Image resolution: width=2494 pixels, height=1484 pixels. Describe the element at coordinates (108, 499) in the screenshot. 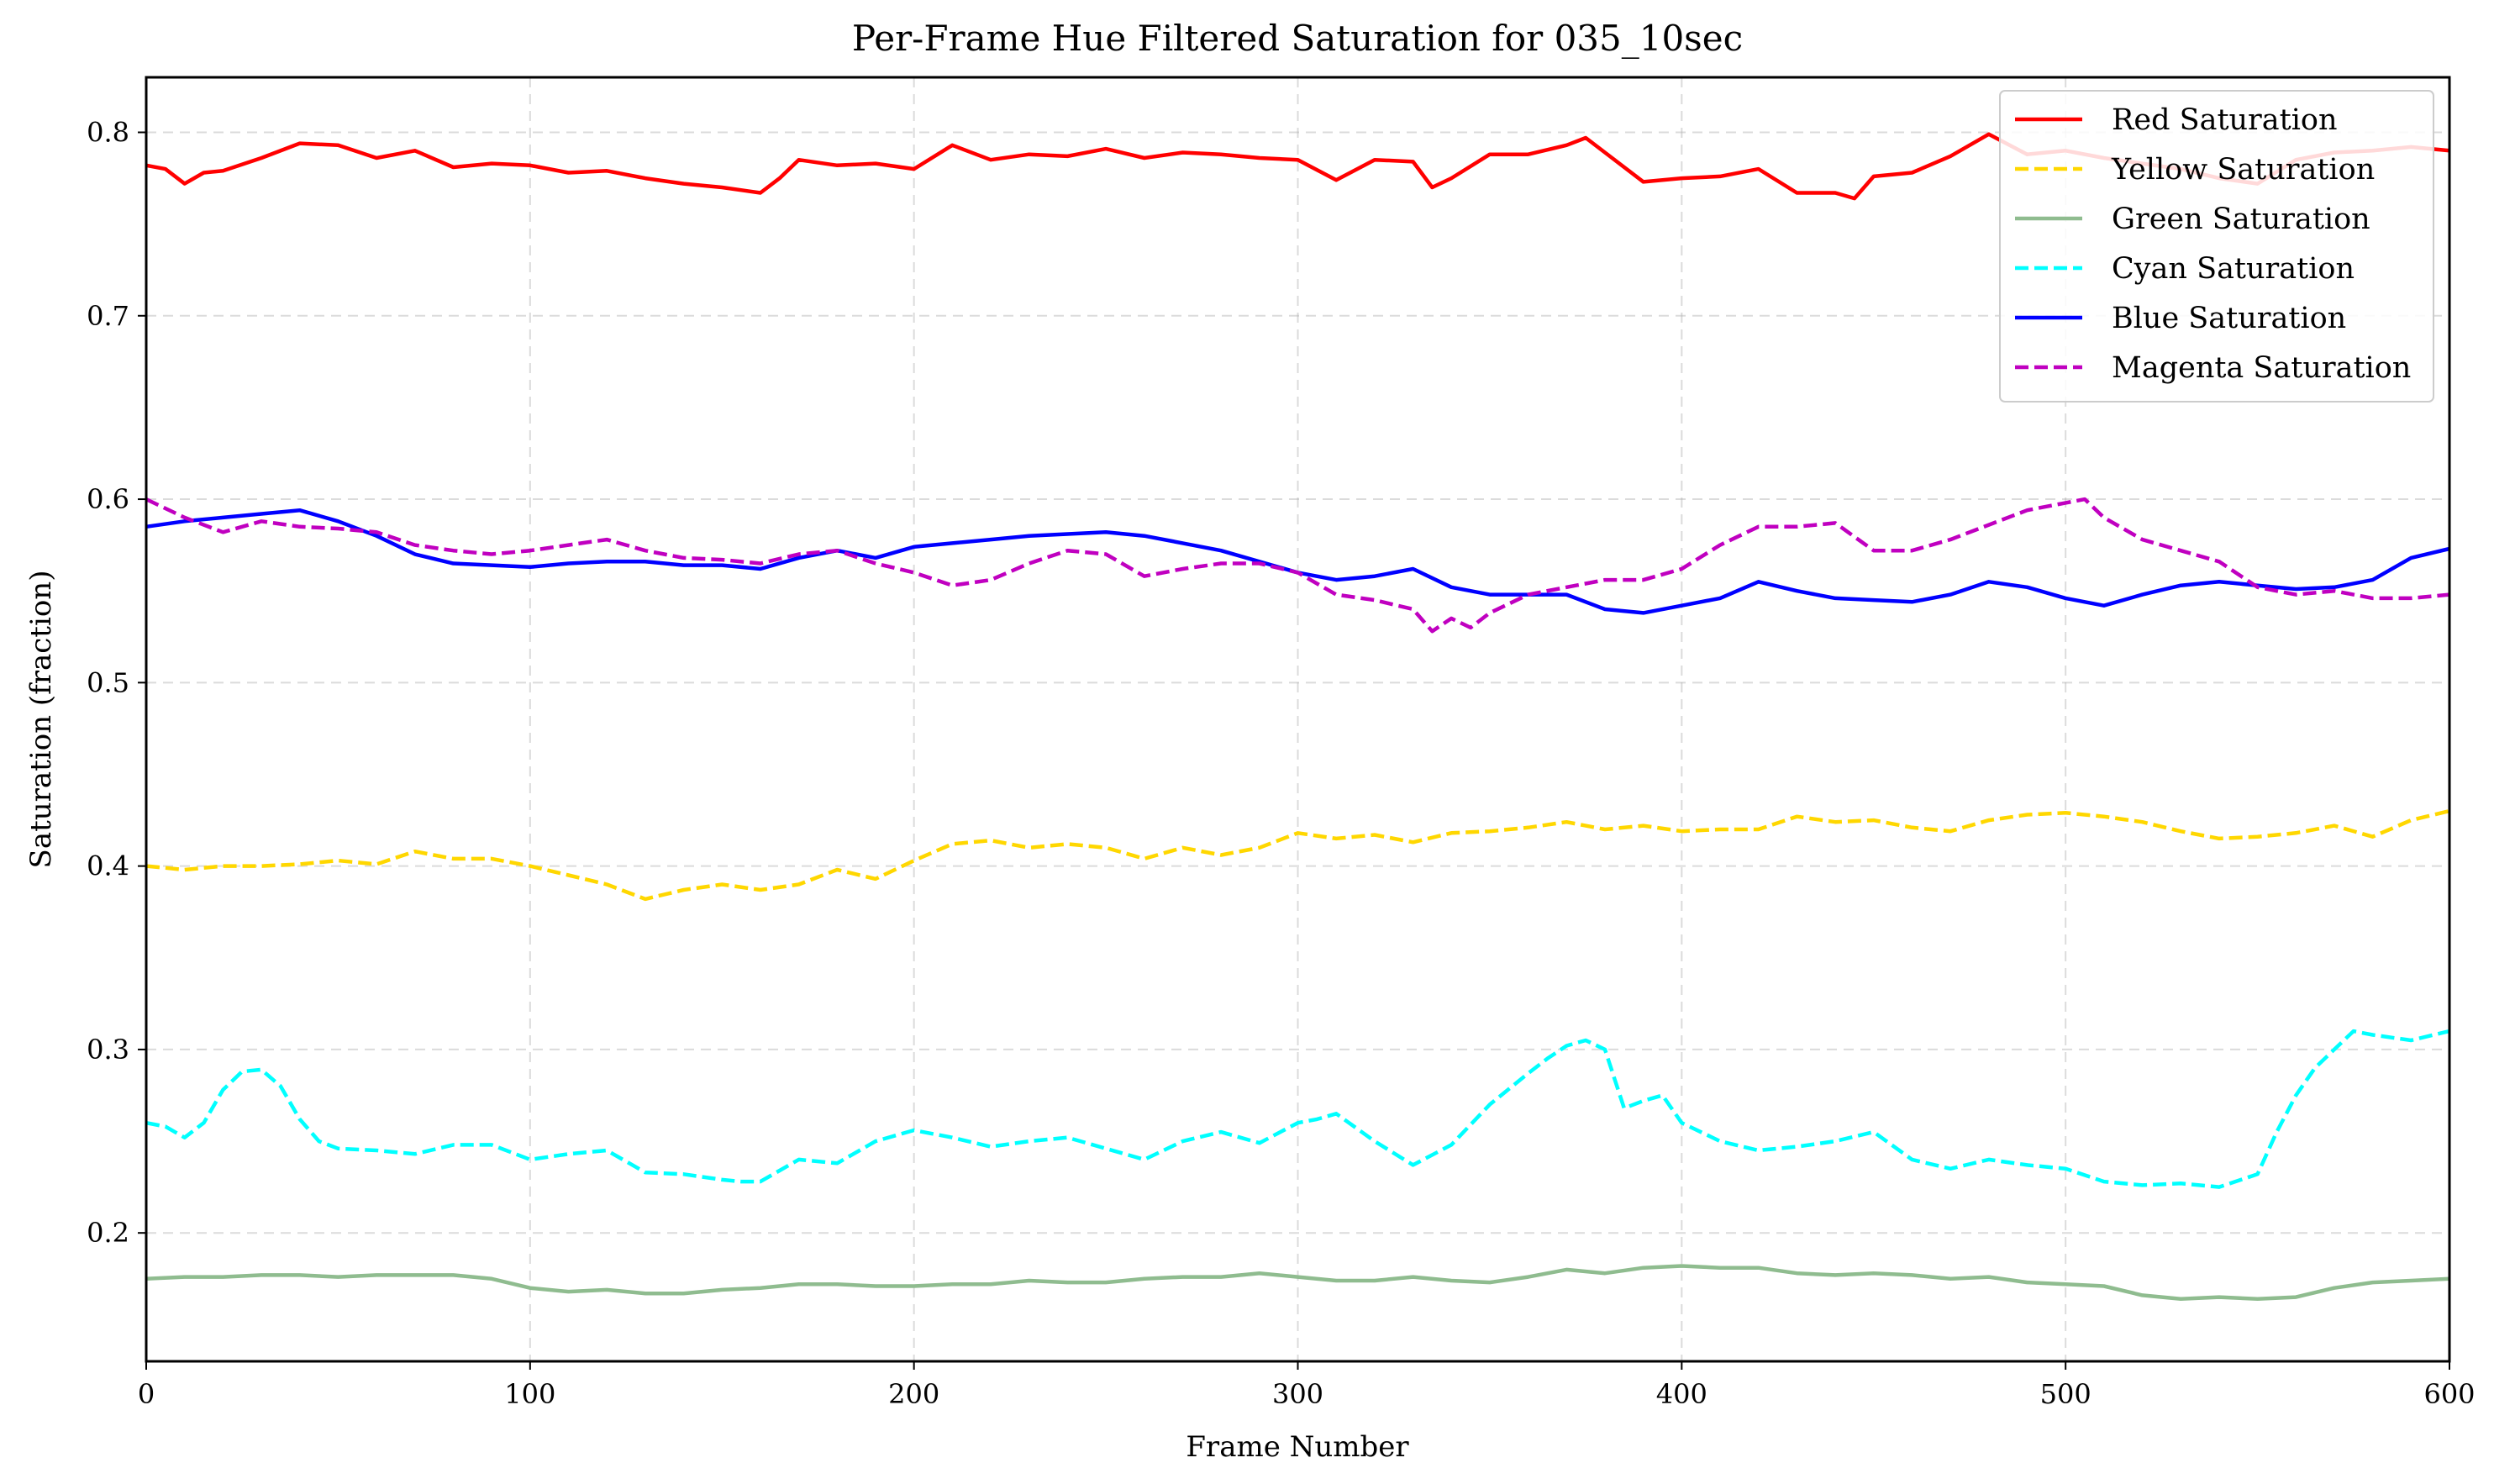

I see `y-tick-label: 0.6` at that location.